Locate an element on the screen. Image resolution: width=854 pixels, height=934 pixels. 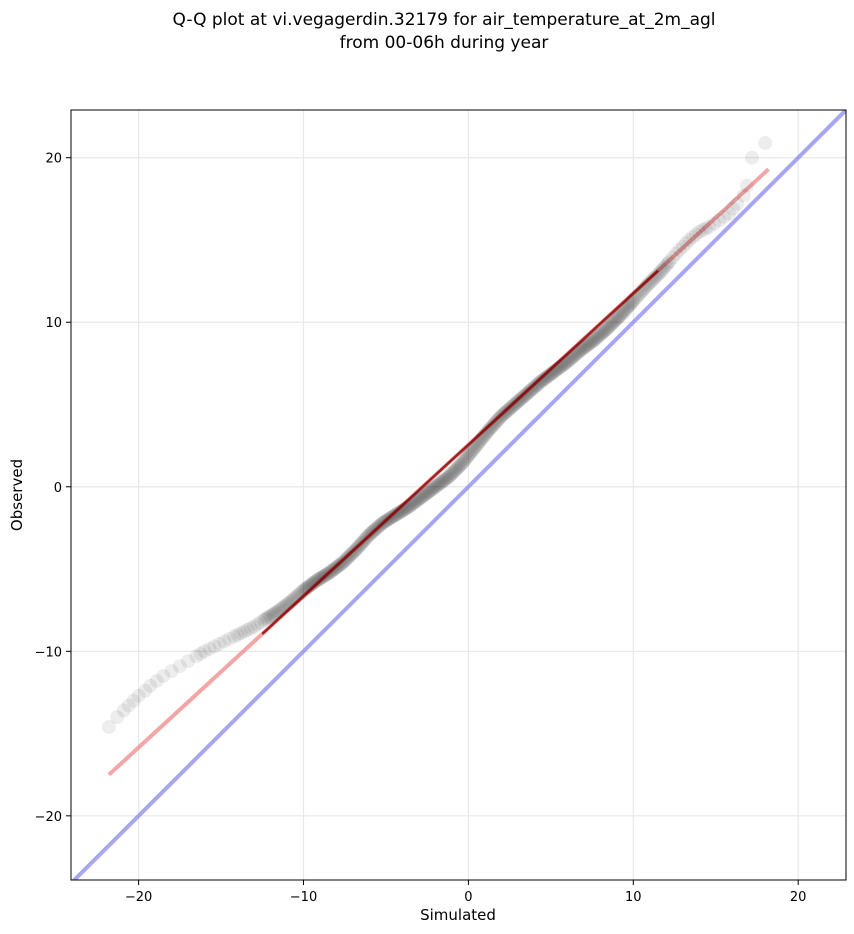
y-axis-ticks: −20 −10 0 10 20 is located at coordinates (53, 488).